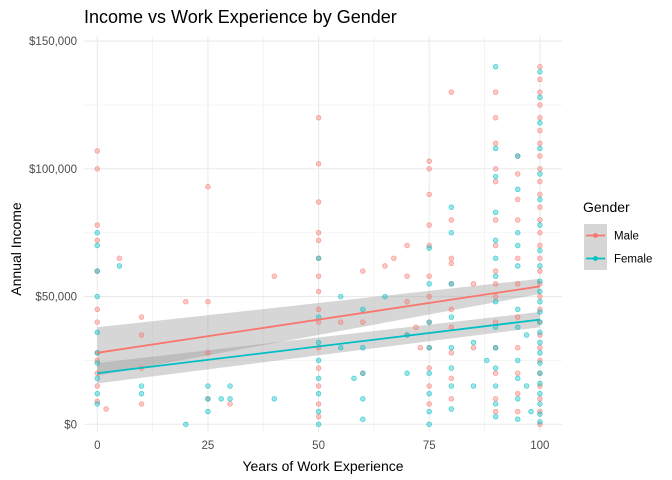 This screenshot has height=480, width=672. I want to click on y-tick-label: $50,000, so click(56, 298).